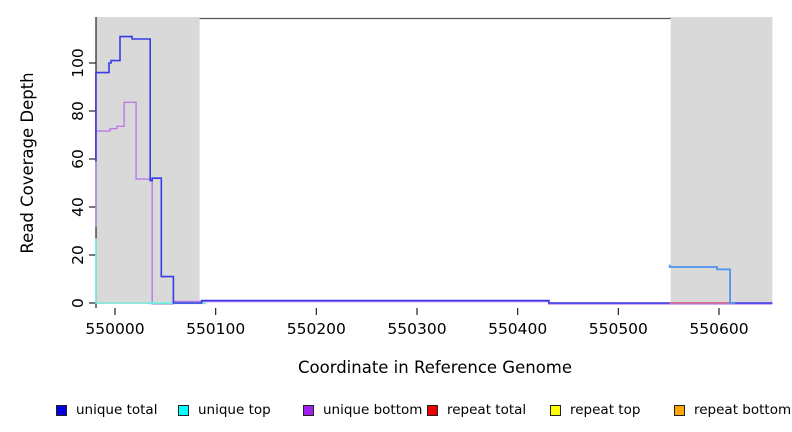 The height and width of the screenshot is (432, 792). Describe the element at coordinates (215, 329) in the screenshot. I see `x-tick-label: 550100` at that location.